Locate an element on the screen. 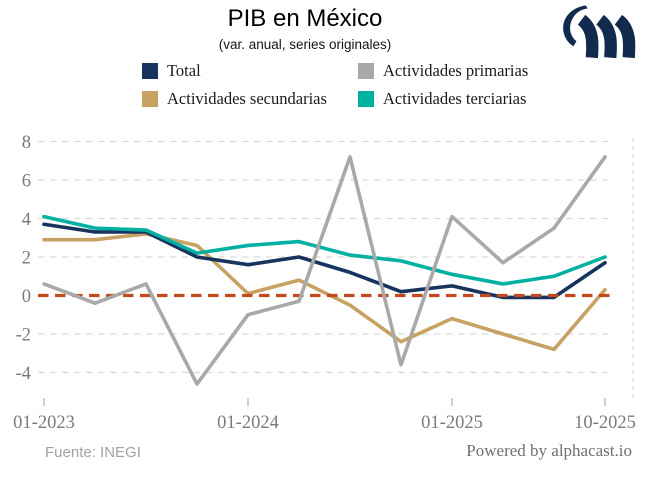 The width and height of the screenshot is (648, 479). powered-by-link: Powered by alphacast.io is located at coordinates (549, 450).